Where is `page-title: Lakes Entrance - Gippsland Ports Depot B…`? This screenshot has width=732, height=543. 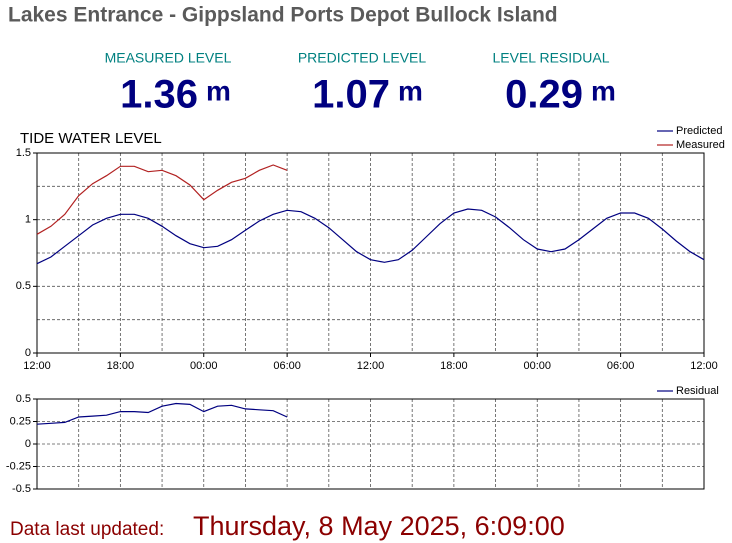
page-title: Lakes Entrance - Gippsland Ports Depot B… is located at coordinates (283, 15).